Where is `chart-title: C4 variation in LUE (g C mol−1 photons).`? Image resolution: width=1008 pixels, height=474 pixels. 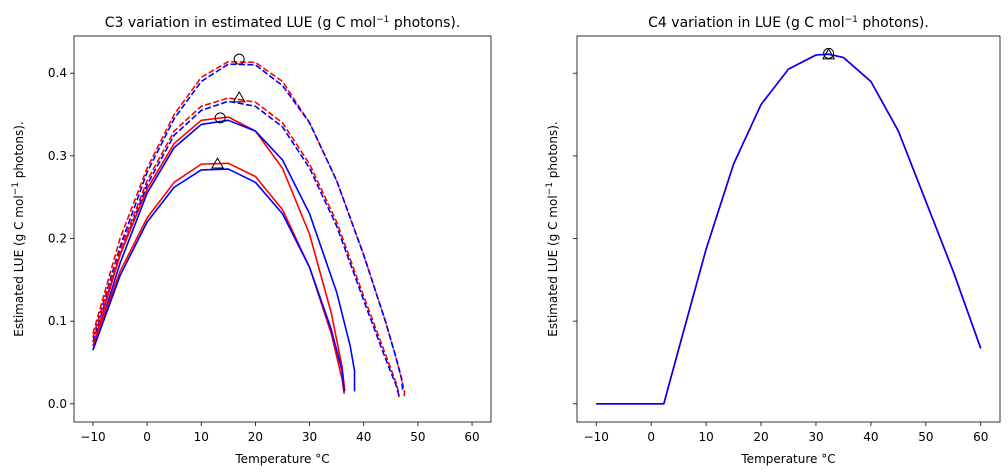
chart-title: C4 variation in LUE (g C mol−1 photons). is located at coordinates (788, 23).